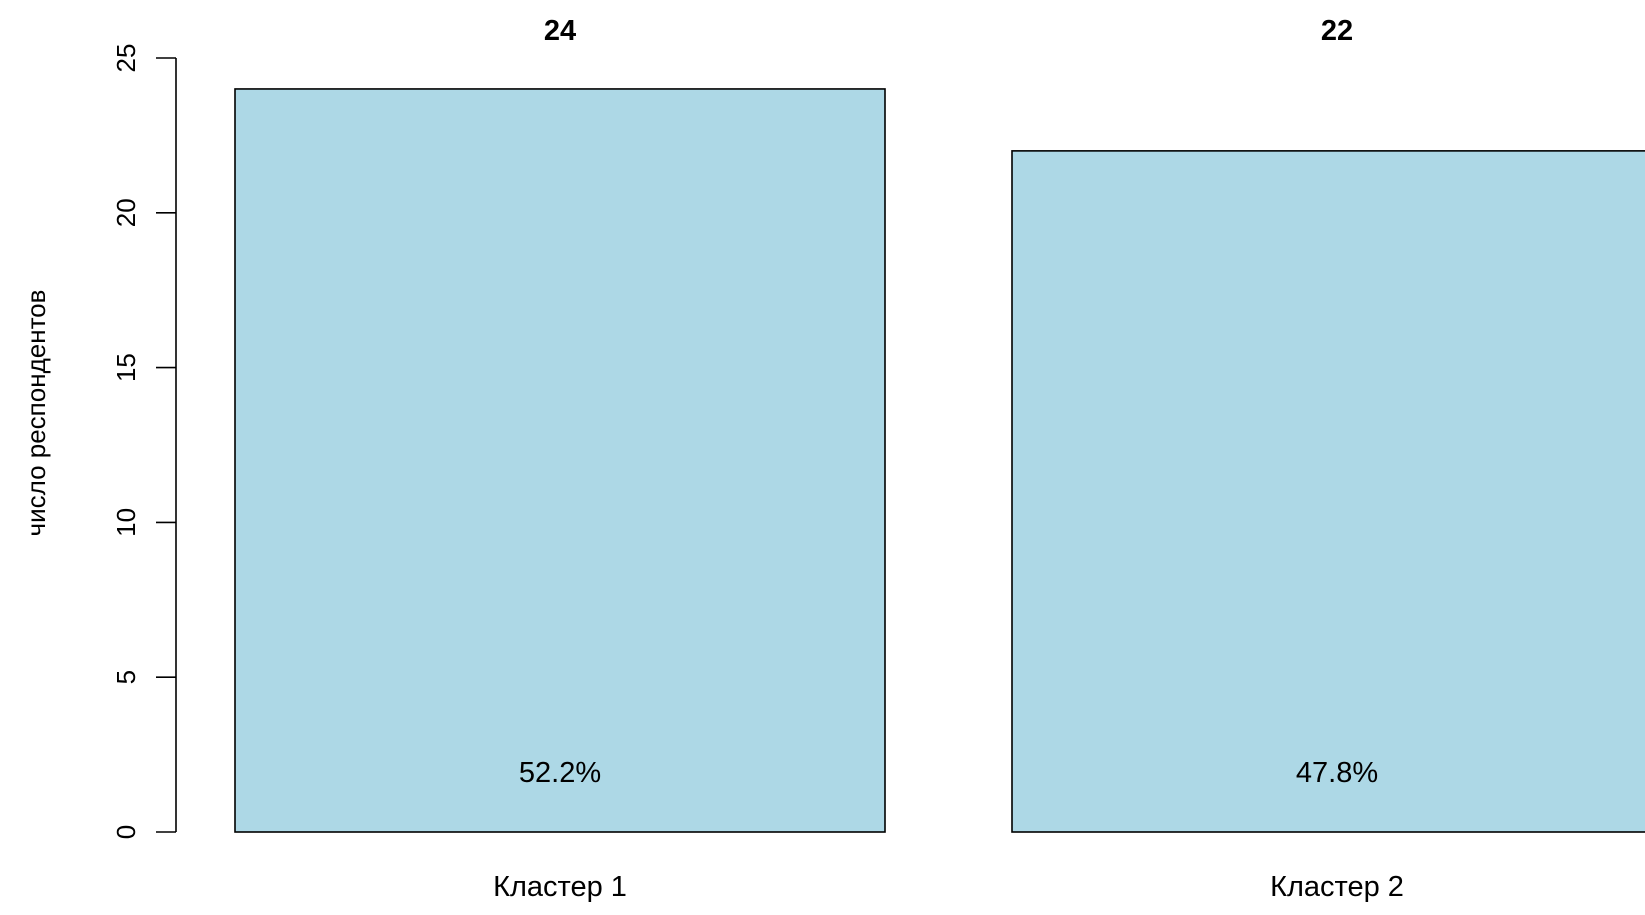  Describe the element at coordinates (126, 58) in the screenshot. I see `y-tick-label: 25` at that location.